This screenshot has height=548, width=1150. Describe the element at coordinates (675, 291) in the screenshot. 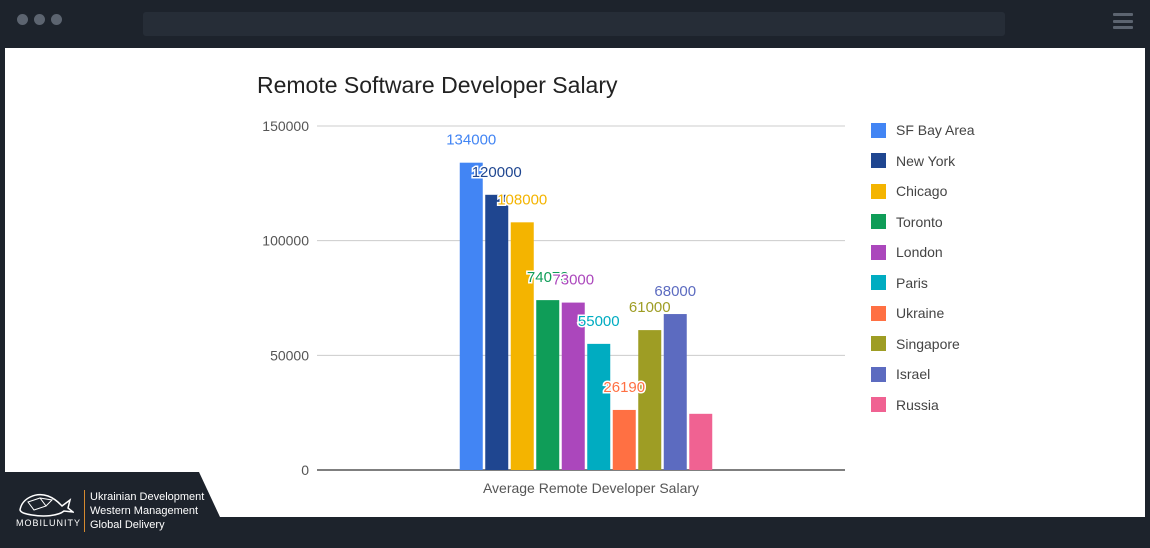

I see `data-label: 68000` at that location.